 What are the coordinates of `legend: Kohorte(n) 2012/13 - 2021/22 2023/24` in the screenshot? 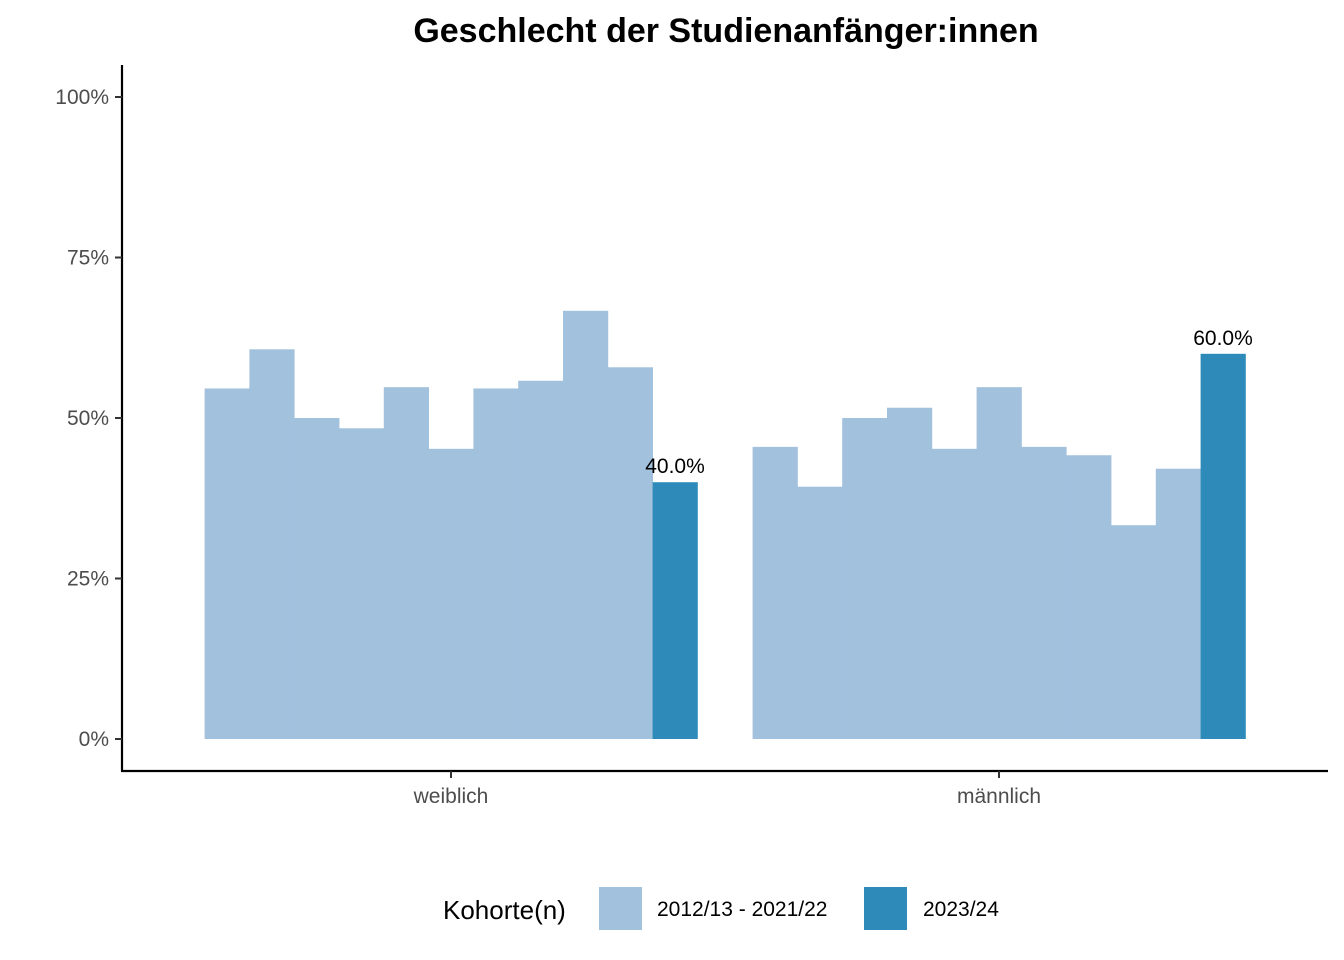 It's located at (721, 908).